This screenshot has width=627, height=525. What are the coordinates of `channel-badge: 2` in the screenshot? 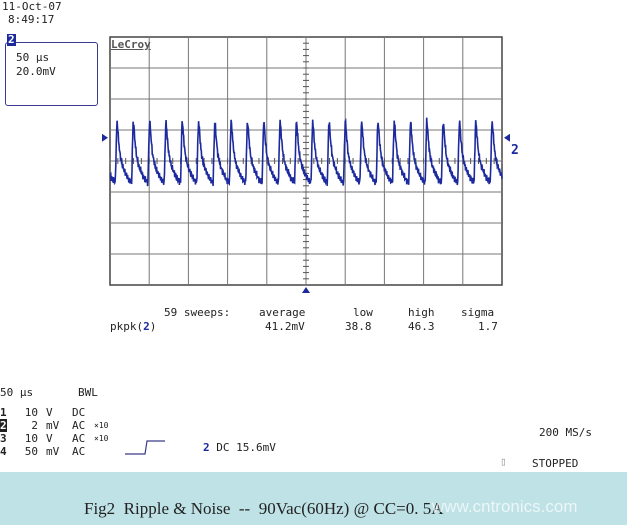 It's located at (11, 39).